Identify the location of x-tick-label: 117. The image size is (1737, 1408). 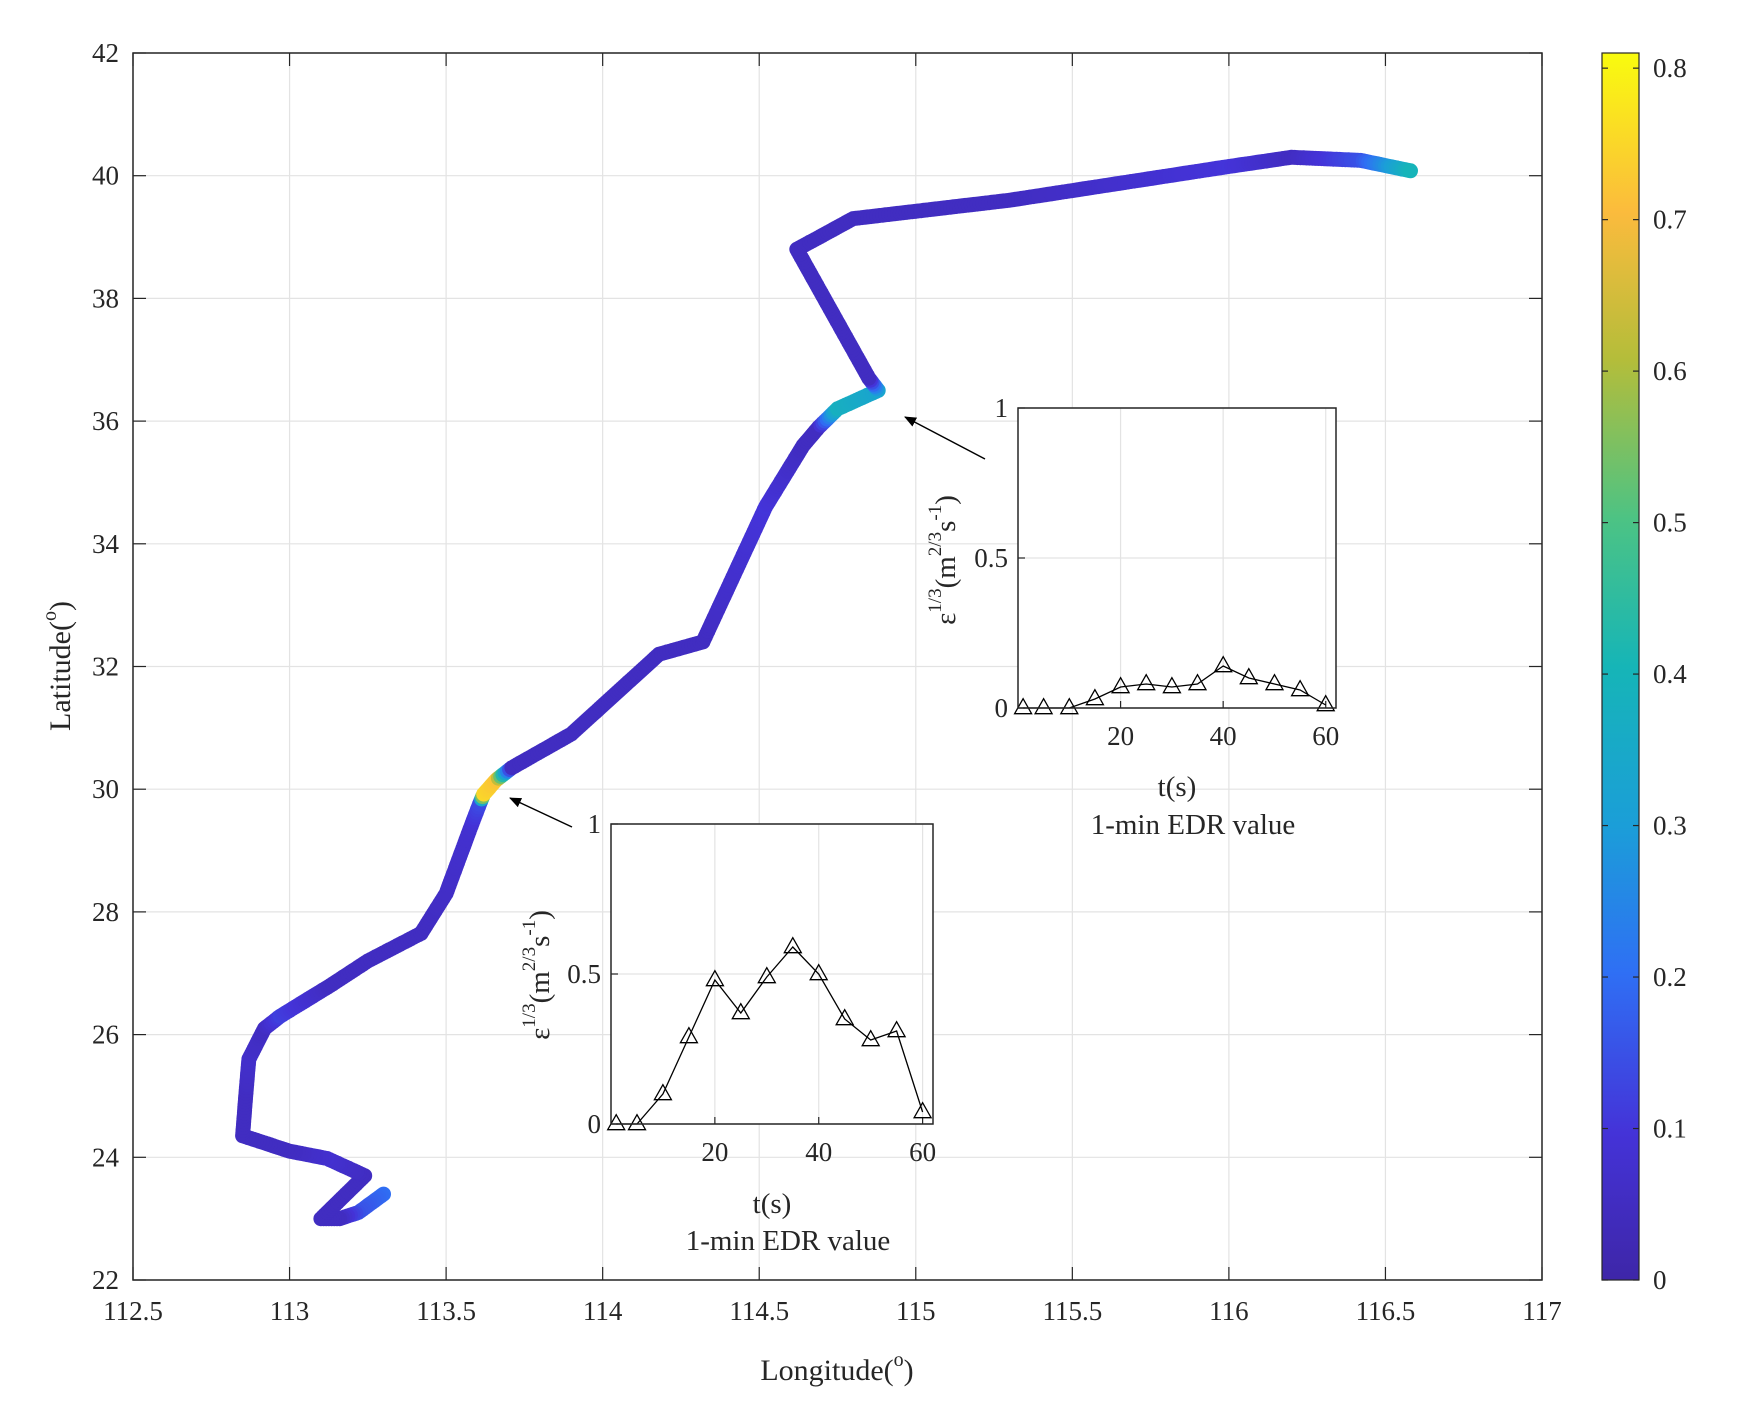
(1542, 1311).